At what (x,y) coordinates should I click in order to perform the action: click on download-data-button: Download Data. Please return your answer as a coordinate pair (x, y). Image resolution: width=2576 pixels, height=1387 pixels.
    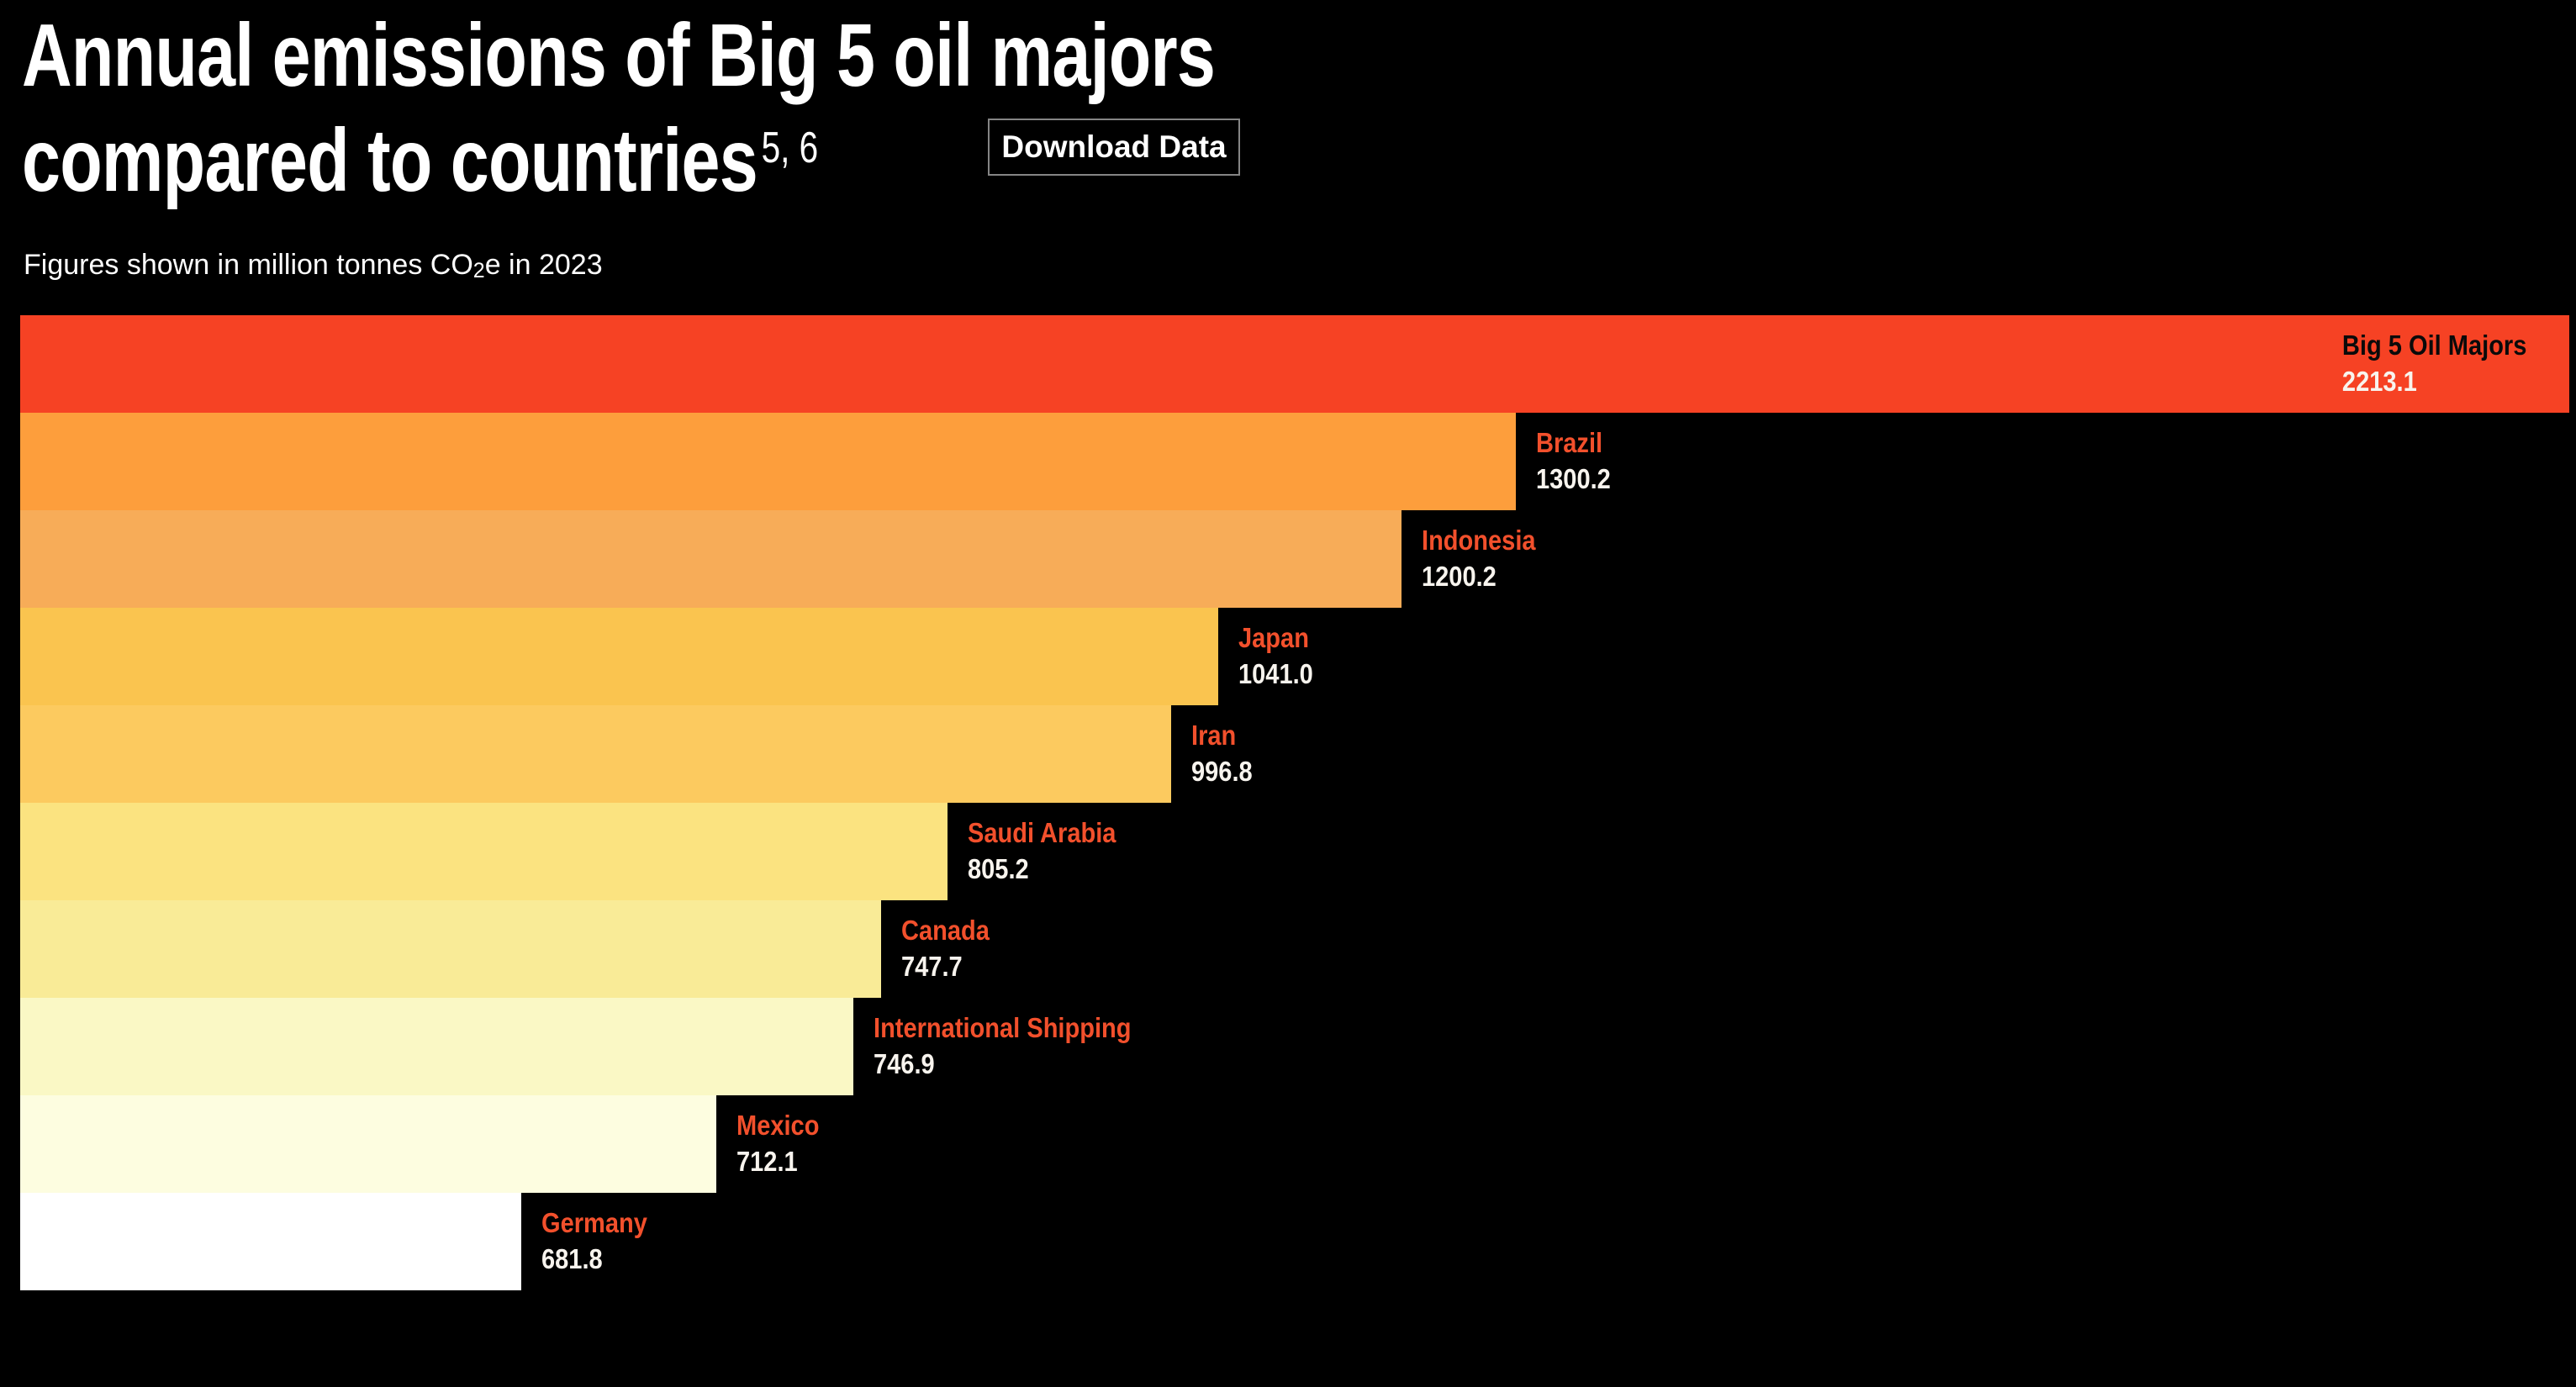
    Looking at the image, I should click on (1114, 147).